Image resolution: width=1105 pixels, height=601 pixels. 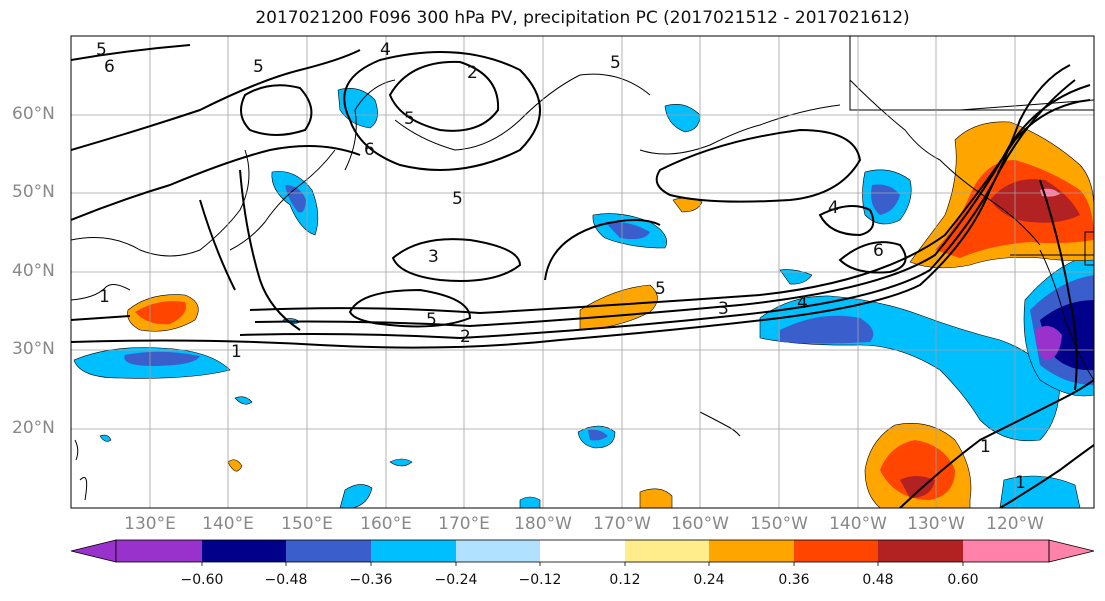 I want to click on colorbar-tick-label: 0.48, so click(x=878, y=580).